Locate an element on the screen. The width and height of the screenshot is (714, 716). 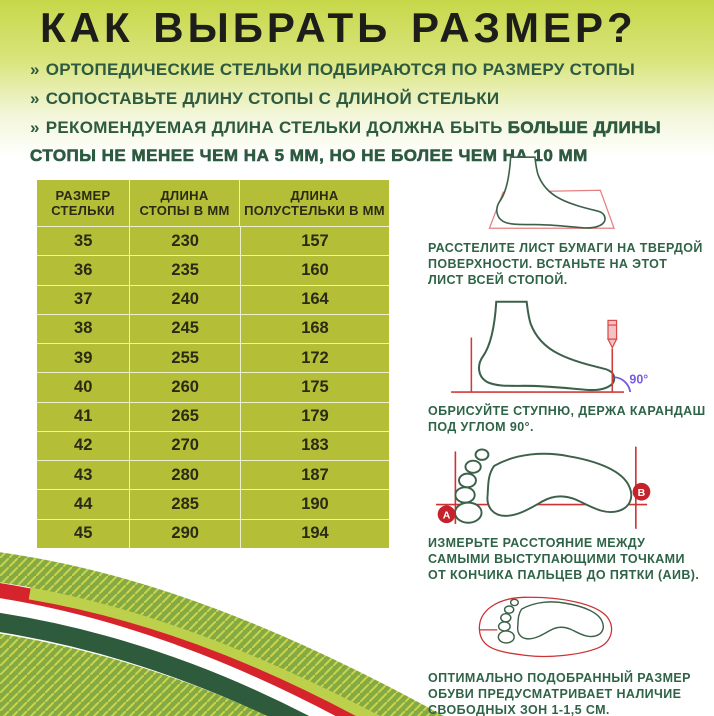
table-cell: 41 is located at coordinates (84, 416).